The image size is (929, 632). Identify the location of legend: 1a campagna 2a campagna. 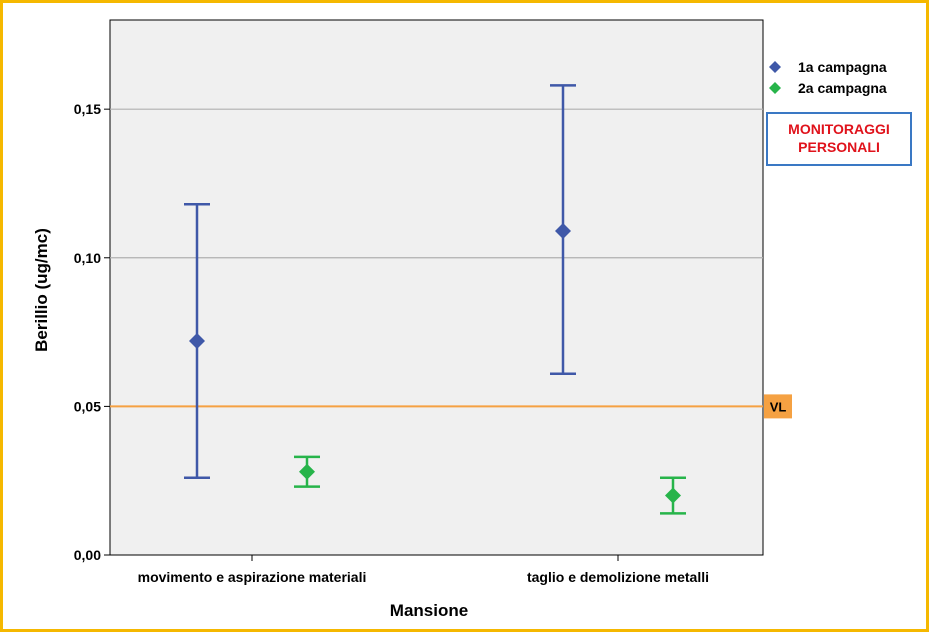
(828, 77).